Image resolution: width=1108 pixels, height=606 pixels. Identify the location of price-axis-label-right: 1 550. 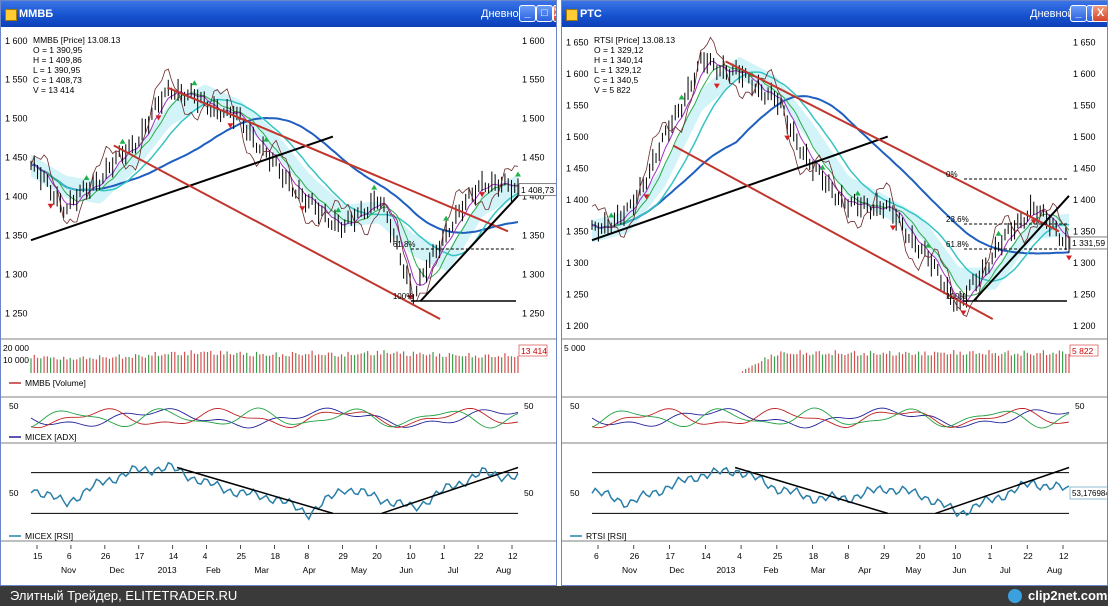
(533, 80).